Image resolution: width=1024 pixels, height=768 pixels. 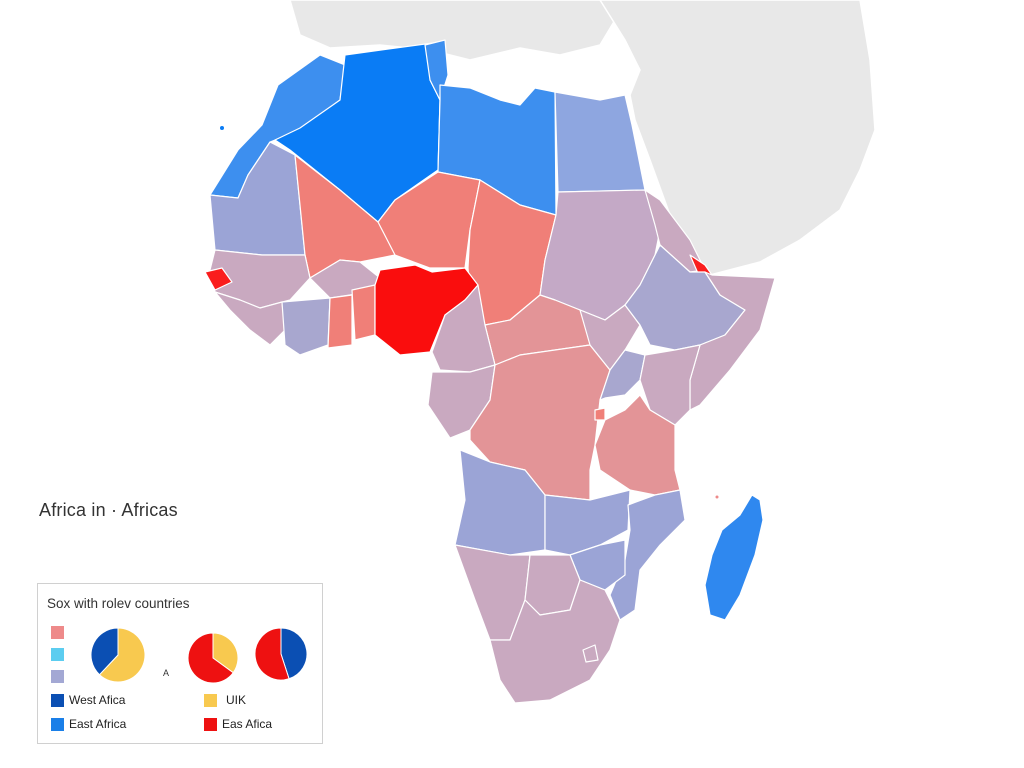 I want to click on island-comoros, so click(x=717, y=497).